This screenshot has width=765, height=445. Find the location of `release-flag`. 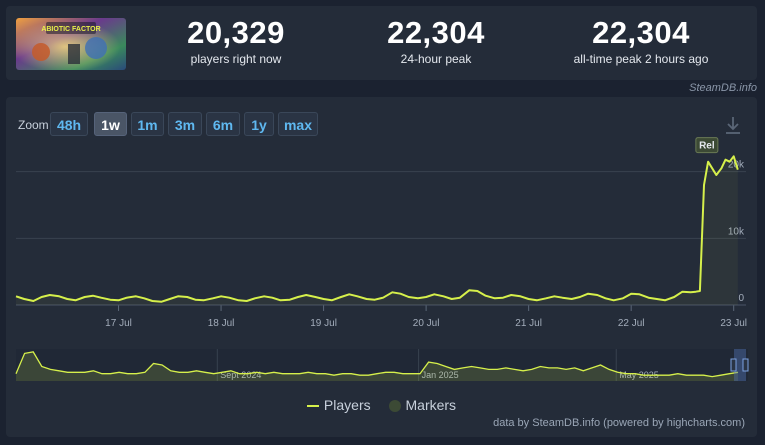

release-flag is located at coordinates (707, 145).